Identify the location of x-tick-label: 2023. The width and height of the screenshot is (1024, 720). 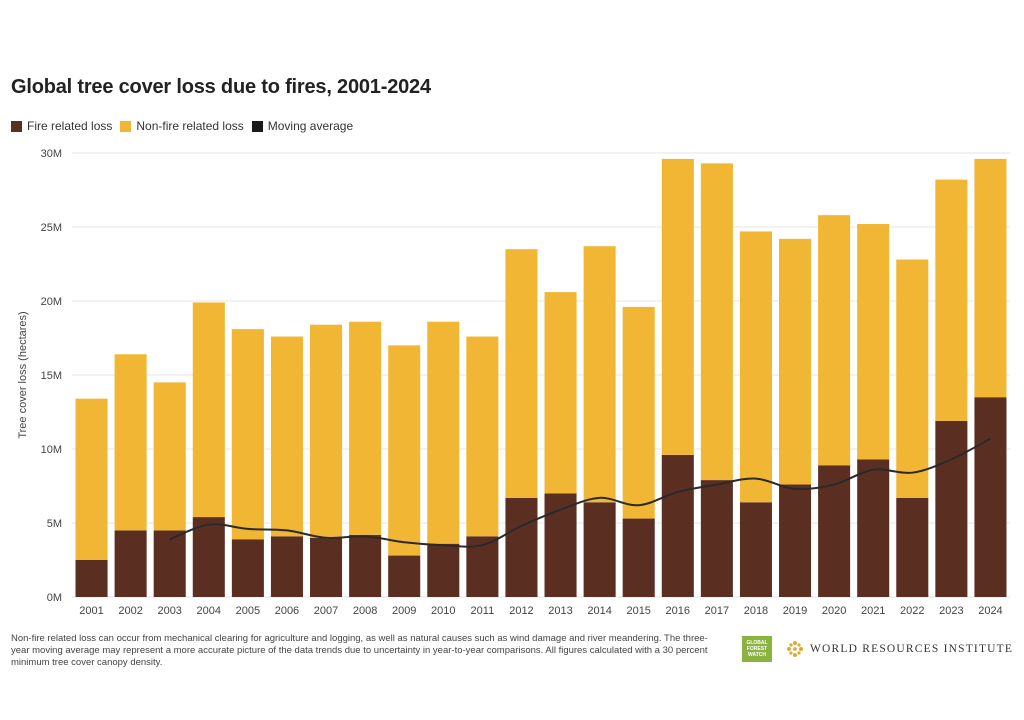
(951, 611).